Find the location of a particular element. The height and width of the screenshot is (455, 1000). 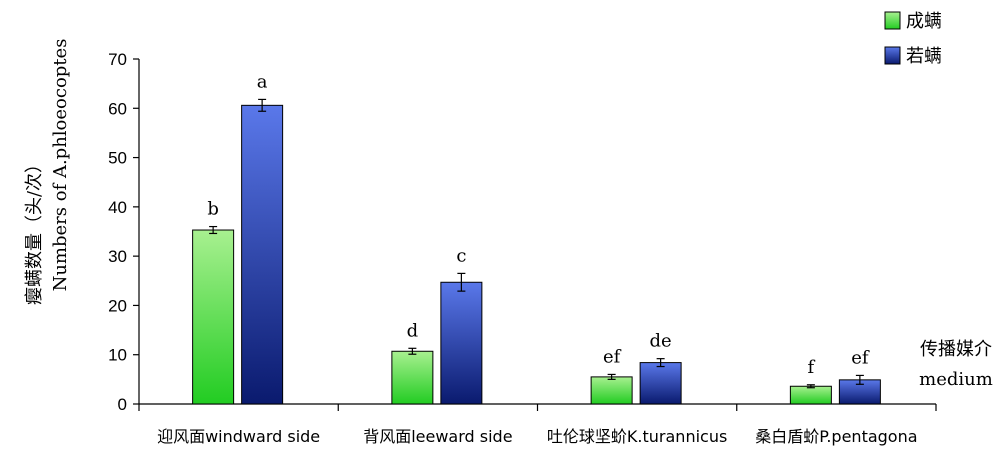

y-tick-label: 0 is located at coordinates (122, 404).